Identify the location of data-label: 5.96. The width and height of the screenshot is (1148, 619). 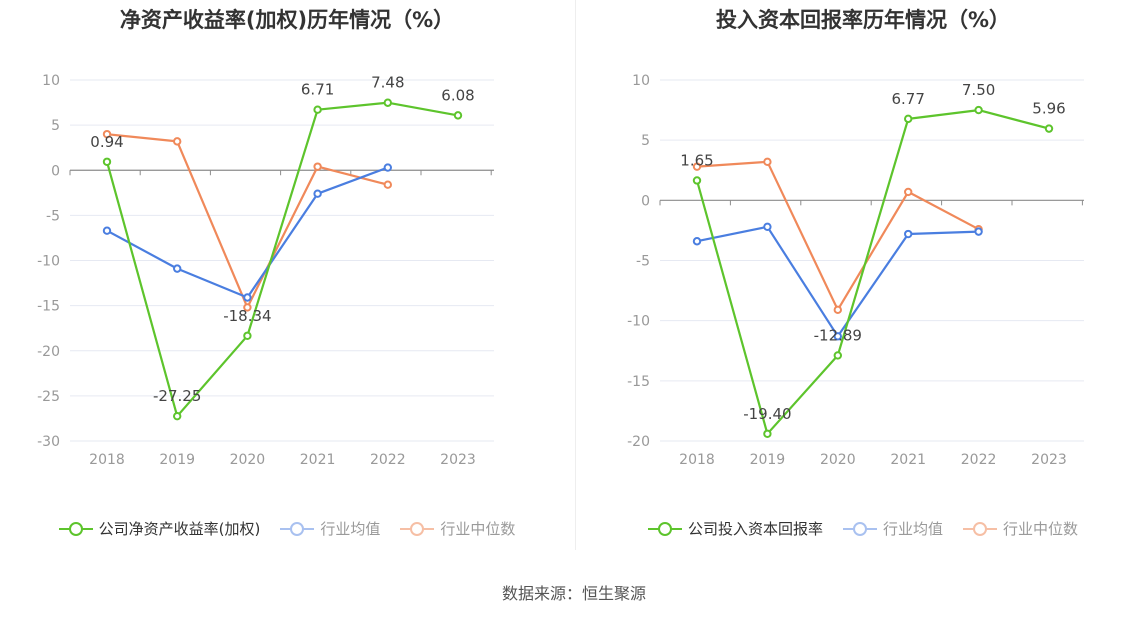
(1048, 109).